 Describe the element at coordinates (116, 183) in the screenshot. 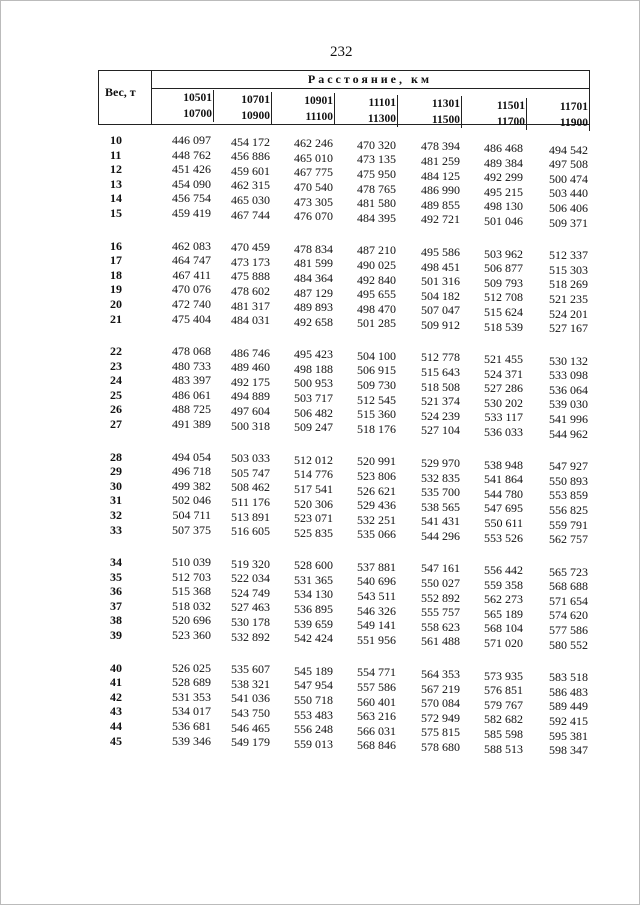

I see `weight-cell: 13` at that location.